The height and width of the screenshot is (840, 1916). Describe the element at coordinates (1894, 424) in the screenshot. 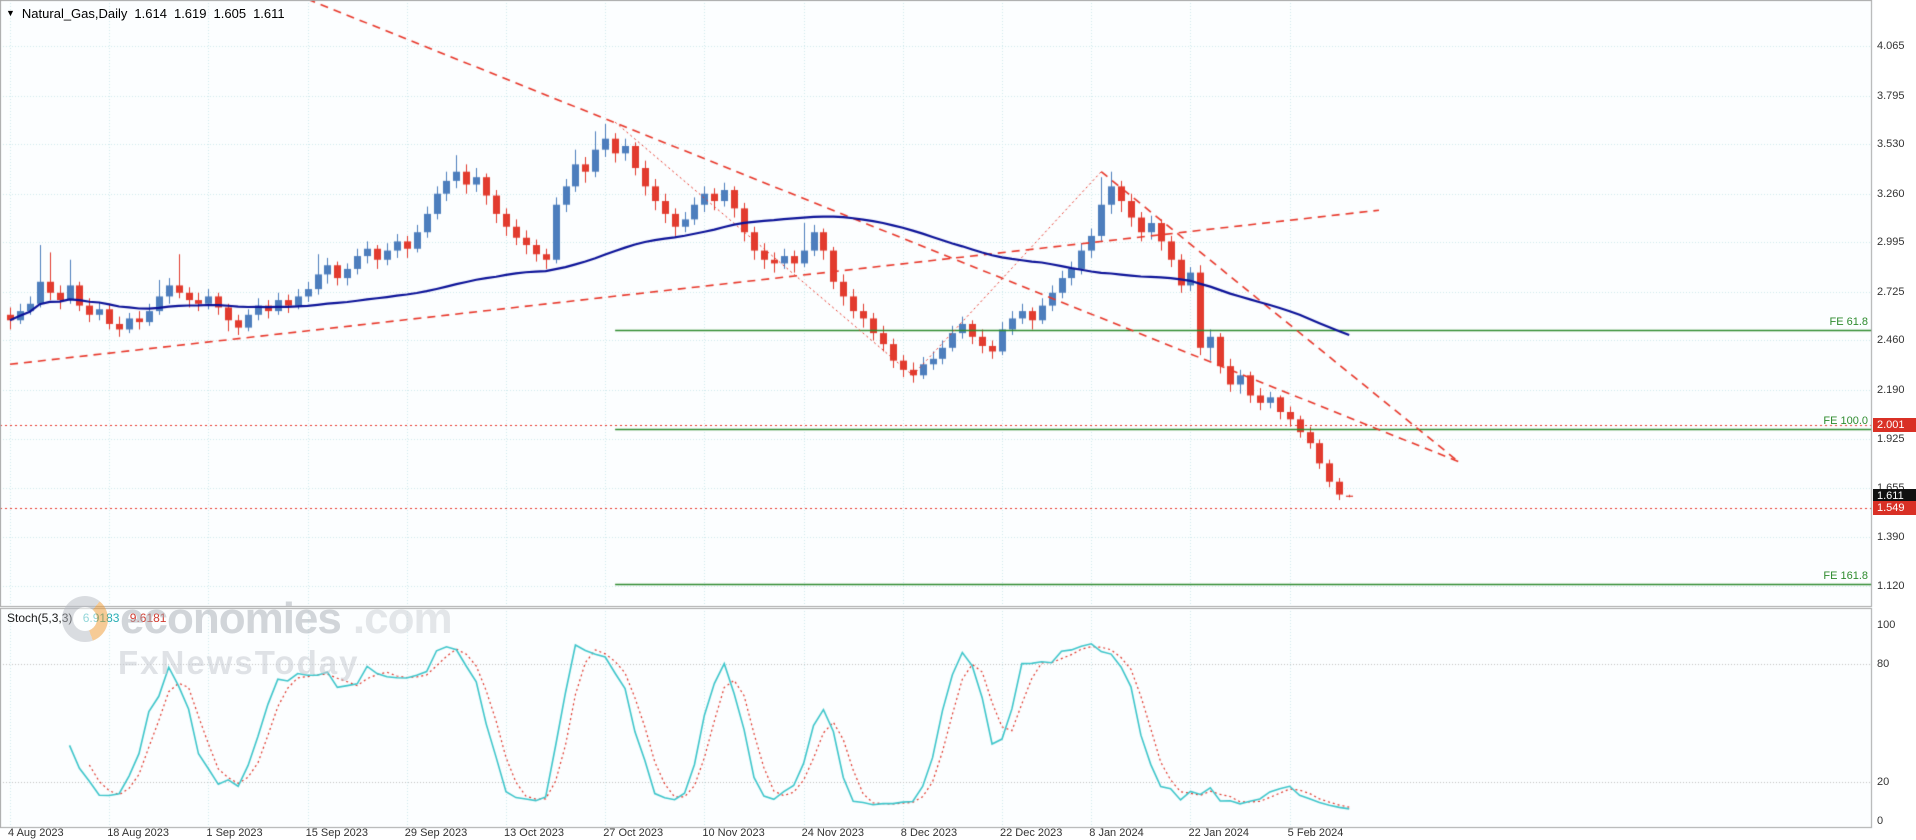

I see `price-tag: 2.001` at that location.